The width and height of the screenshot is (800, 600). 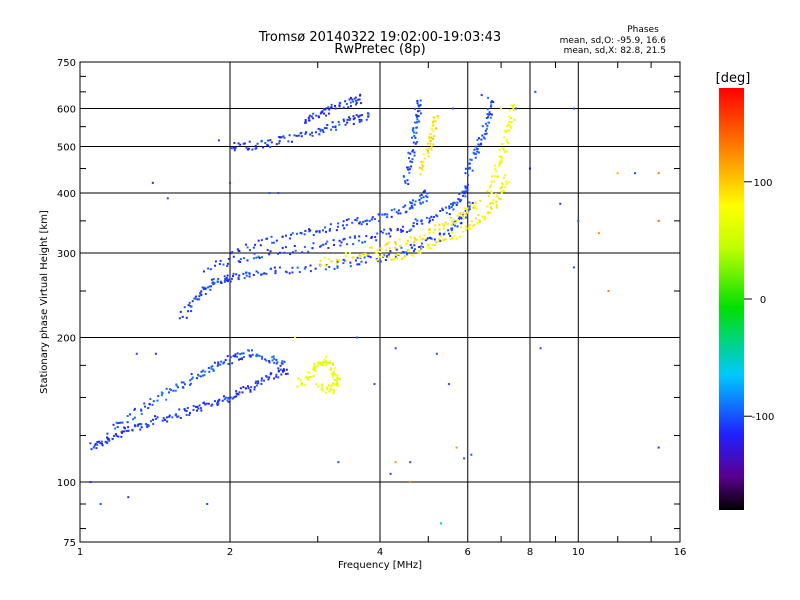 I want to click on y-tick-label-2: 200, so click(x=66, y=339).